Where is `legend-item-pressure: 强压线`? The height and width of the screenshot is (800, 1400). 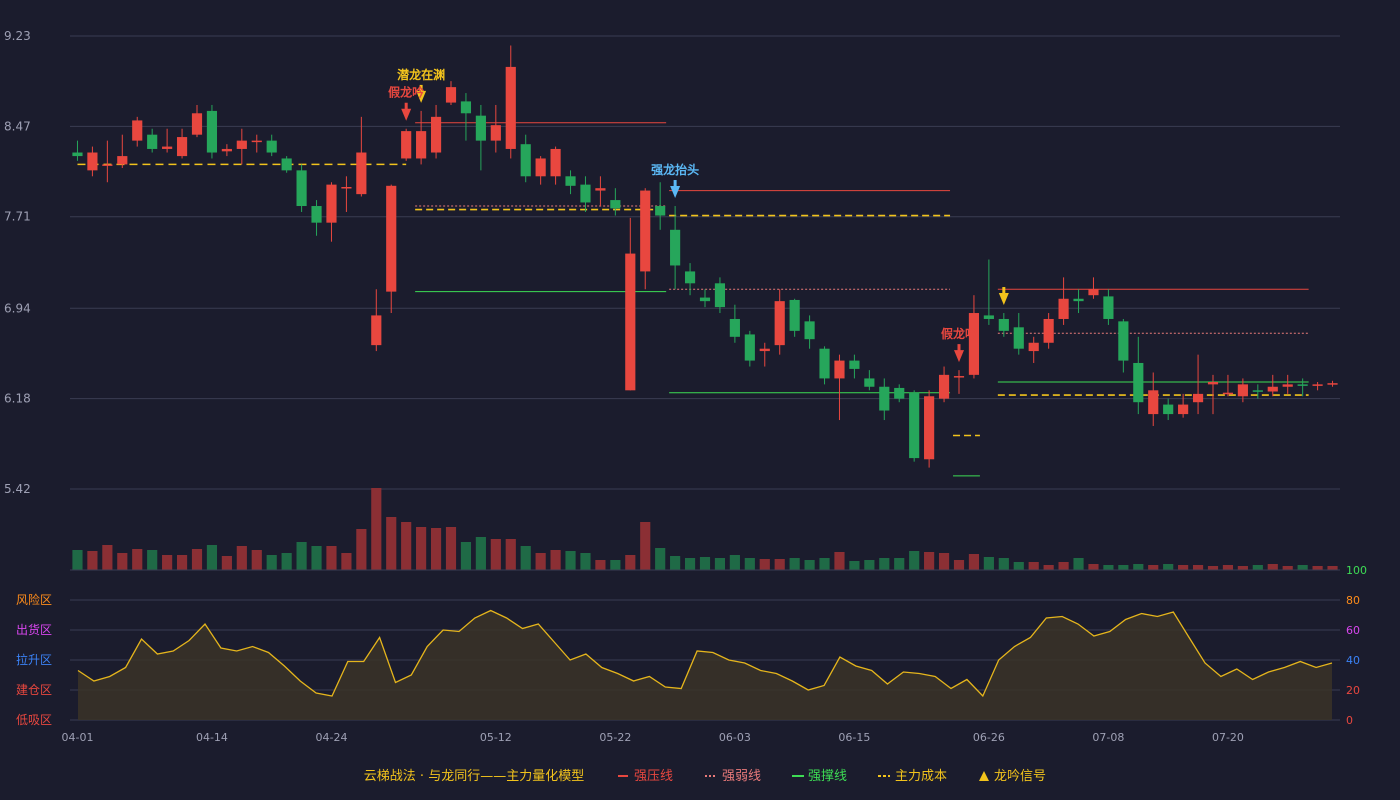 legend-item-pressure: 强压线 is located at coordinates (645, 776).